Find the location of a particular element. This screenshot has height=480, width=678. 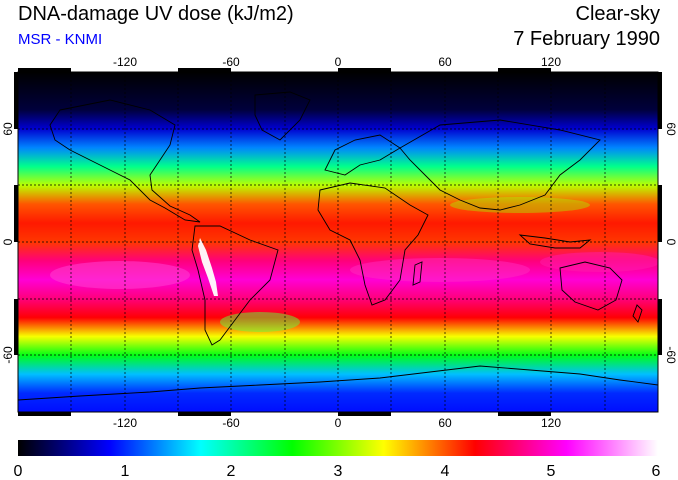

lon-tick-label-top: -60 is located at coordinates (231, 62).